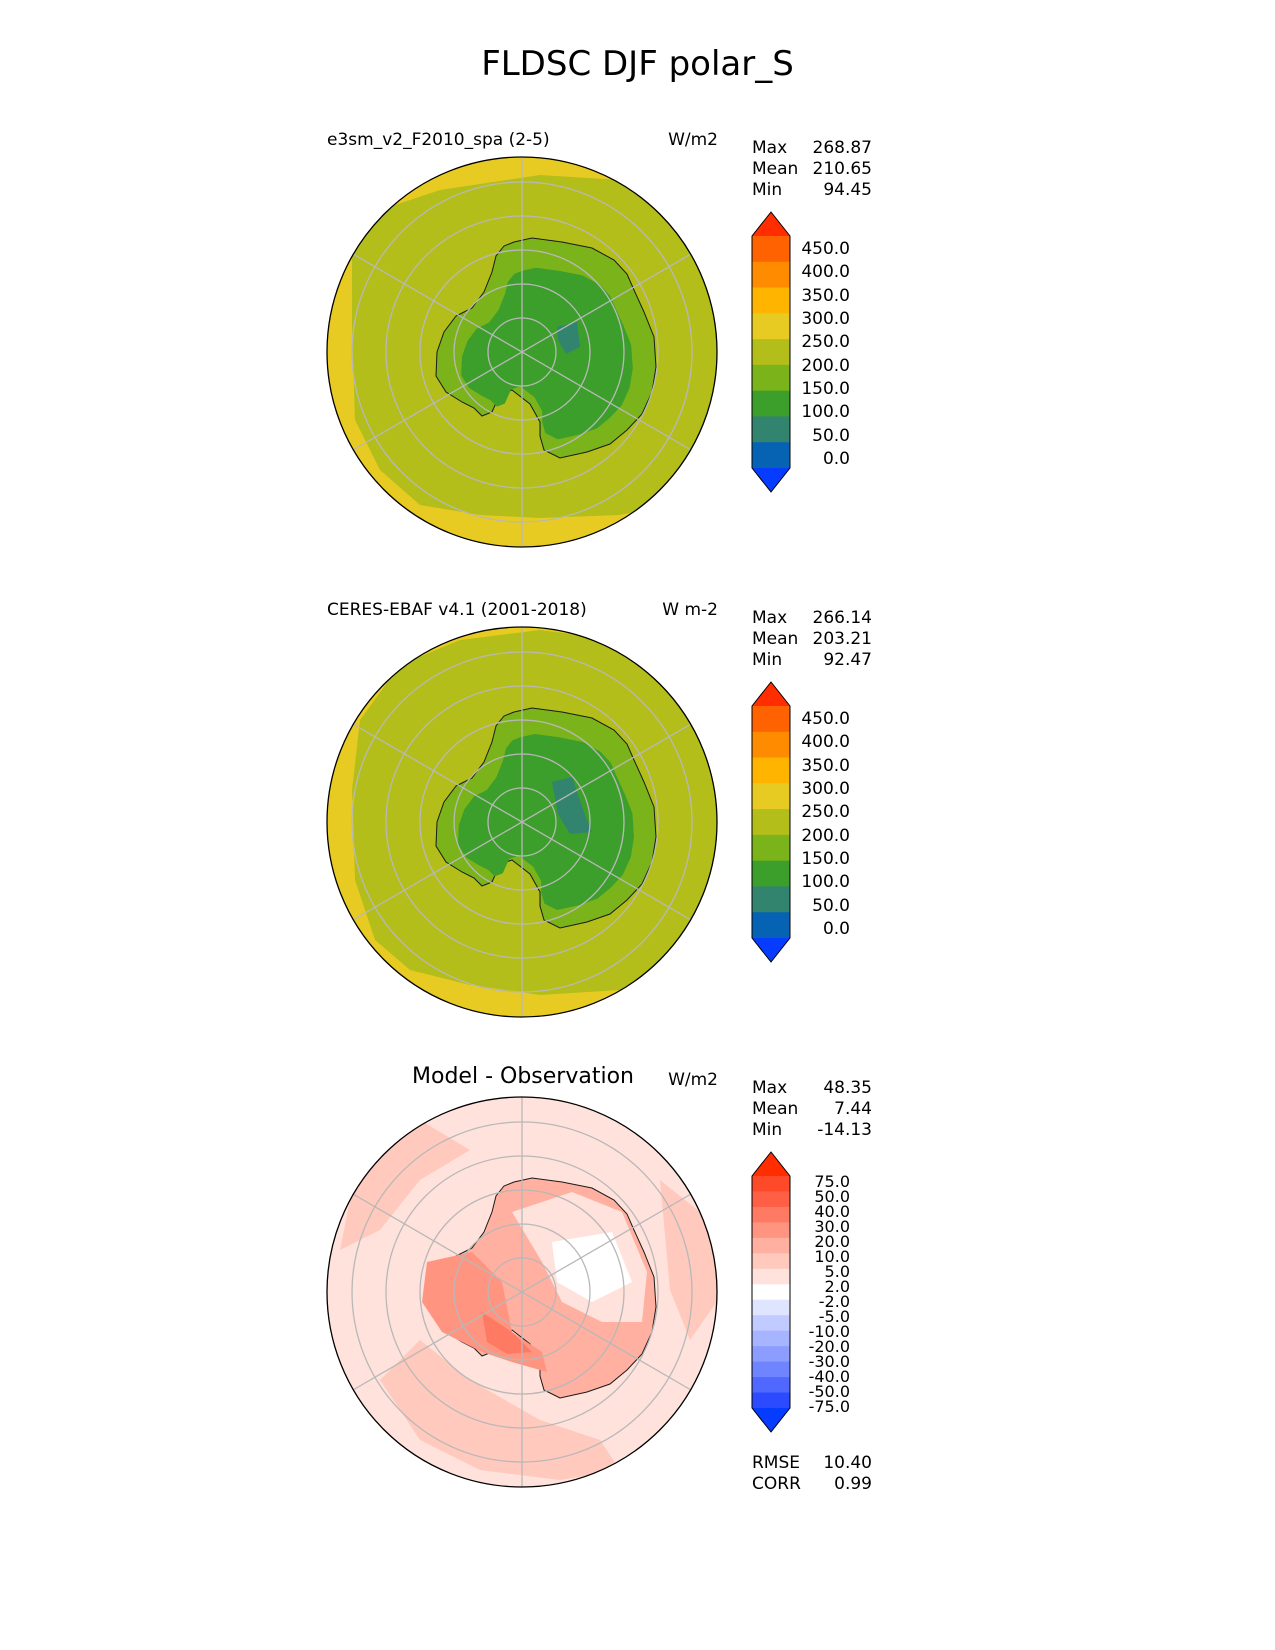 This screenshot has width=1275, height=1650. Describe the element at coordinates (775, 1109) in the screenshot. I see `panel3-mean-label: Mean` at that location.